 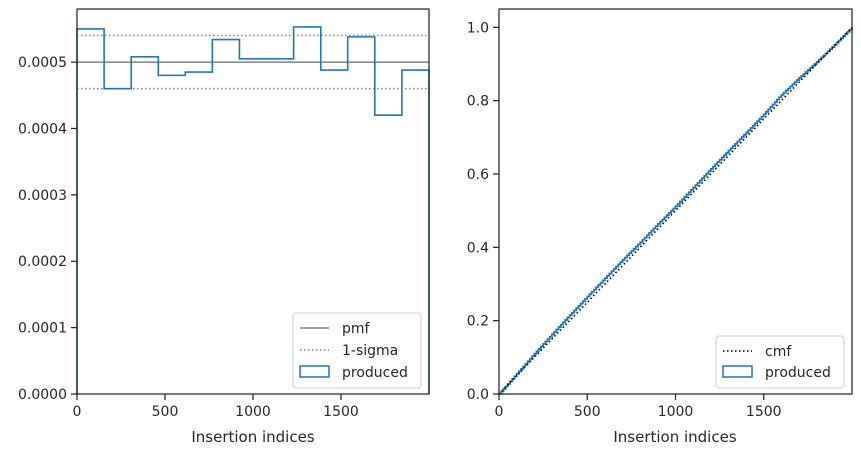 What do you see at coordinates (42, 329) in the screenshot?
I see `pmf-y-tick-label: 0.0001` at bounding box center [42, 329].